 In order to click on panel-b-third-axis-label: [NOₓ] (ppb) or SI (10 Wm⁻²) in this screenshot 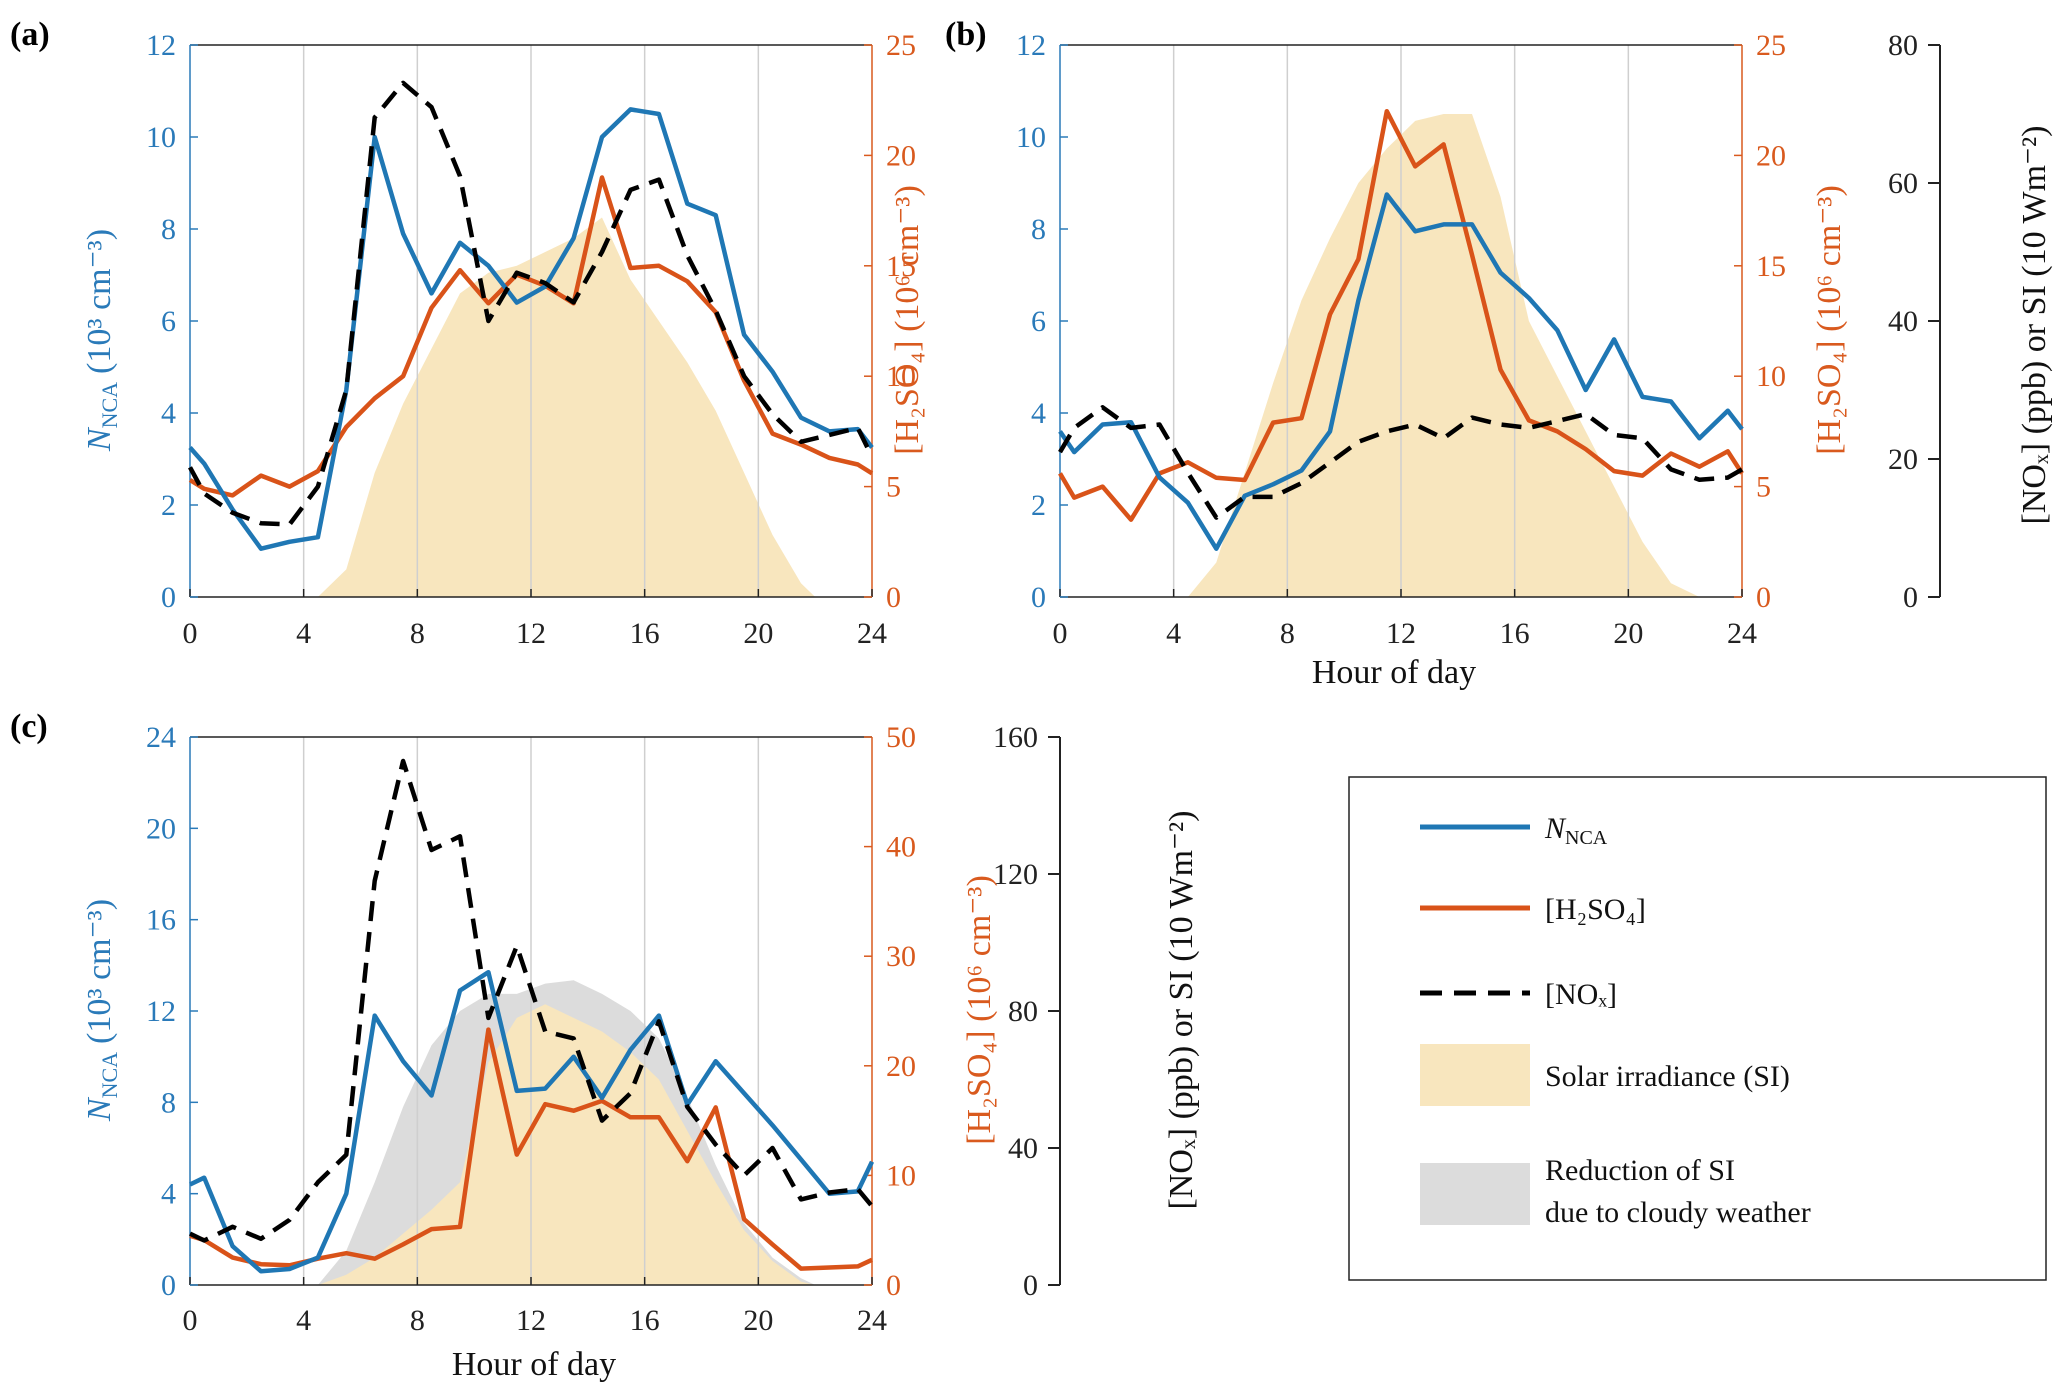, I will do `click(2034, 324)`.